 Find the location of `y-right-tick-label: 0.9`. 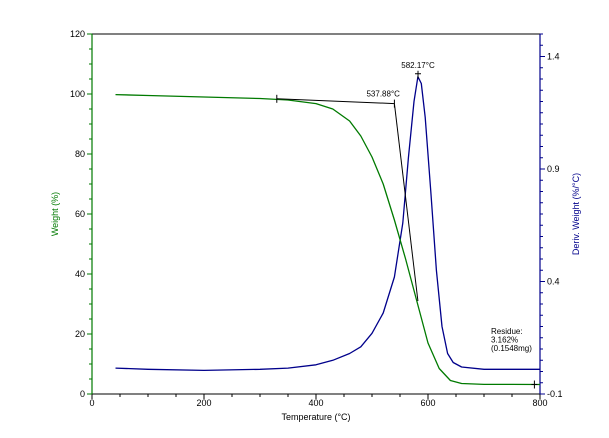

y-right-tick-label: 0.9 is located at coordinates (553, 169).